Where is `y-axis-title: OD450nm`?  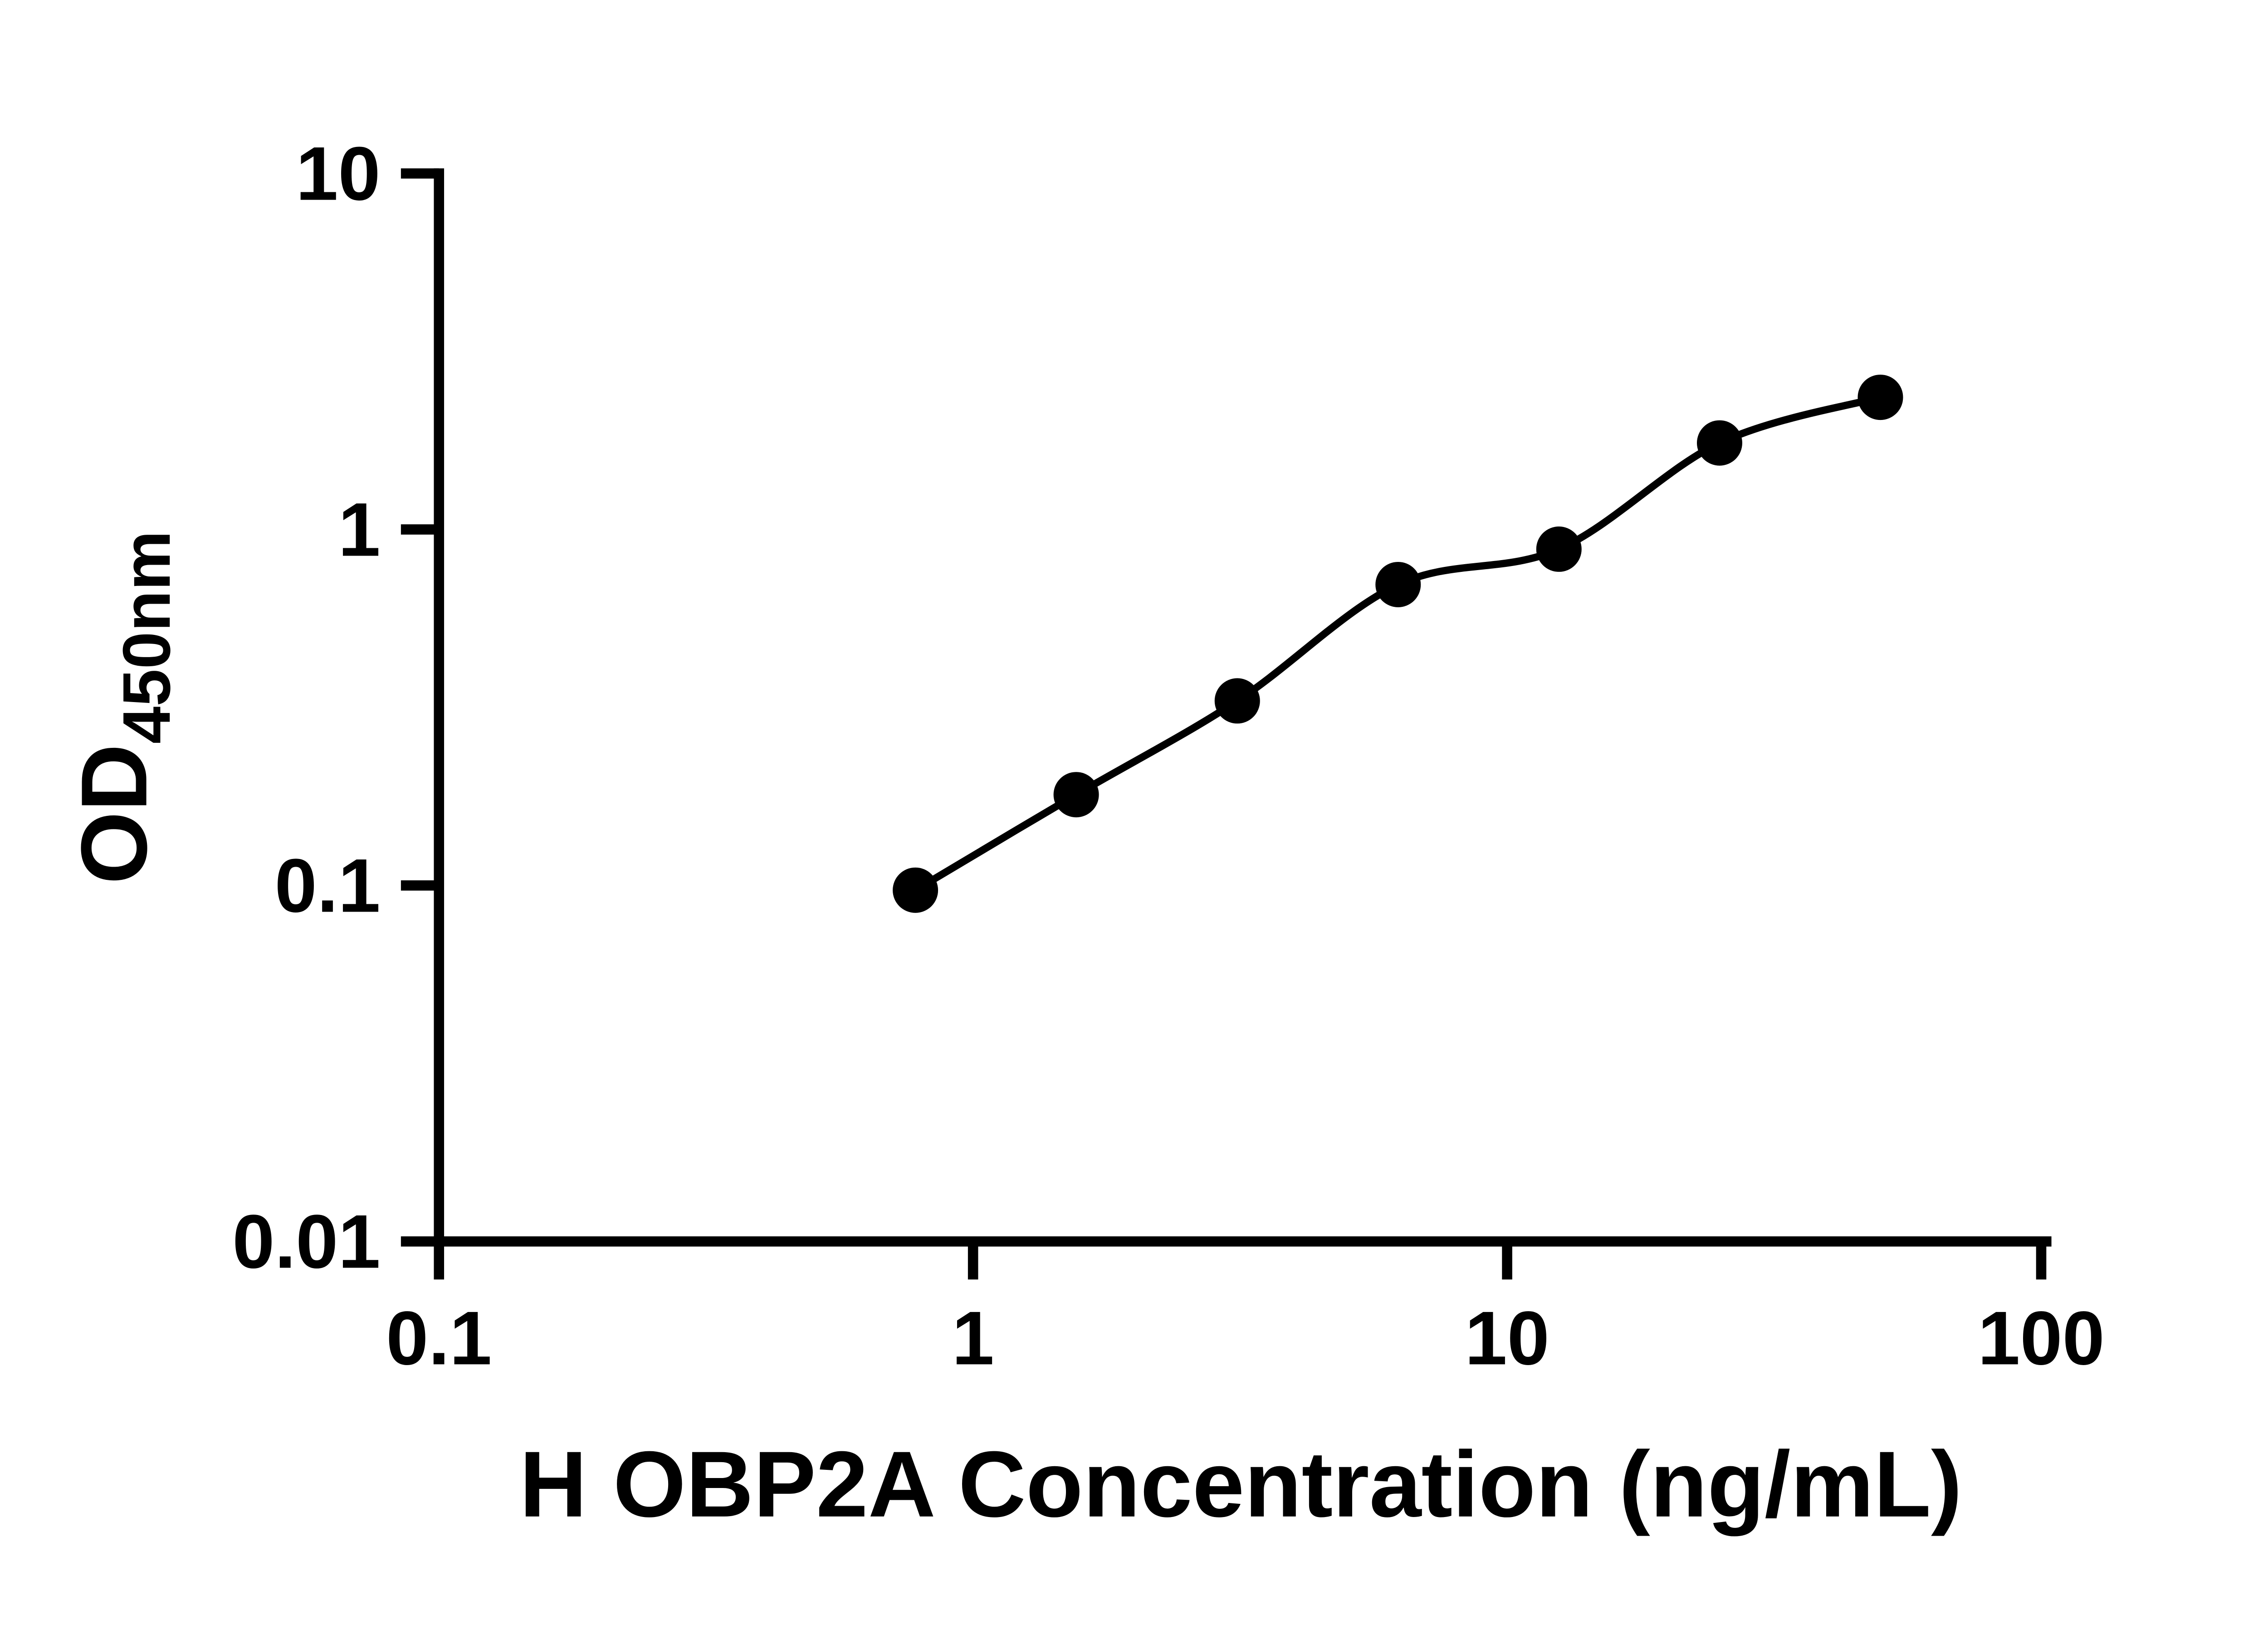 y-axis-title: OD450nm is located at coordinates (123, 708).